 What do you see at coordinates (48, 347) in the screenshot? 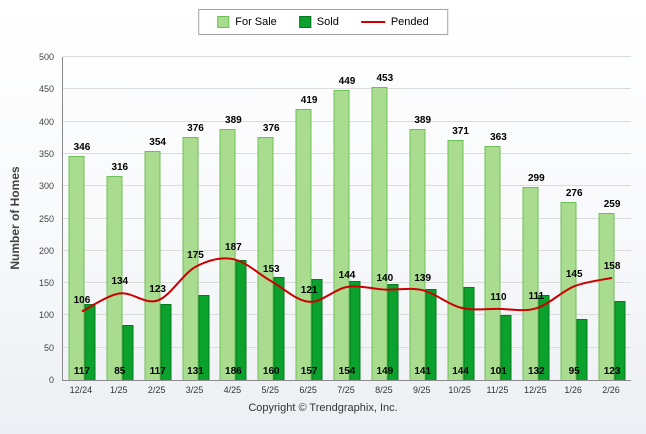
I see `y-tick-label: 50` at bounding box center [48, 347].